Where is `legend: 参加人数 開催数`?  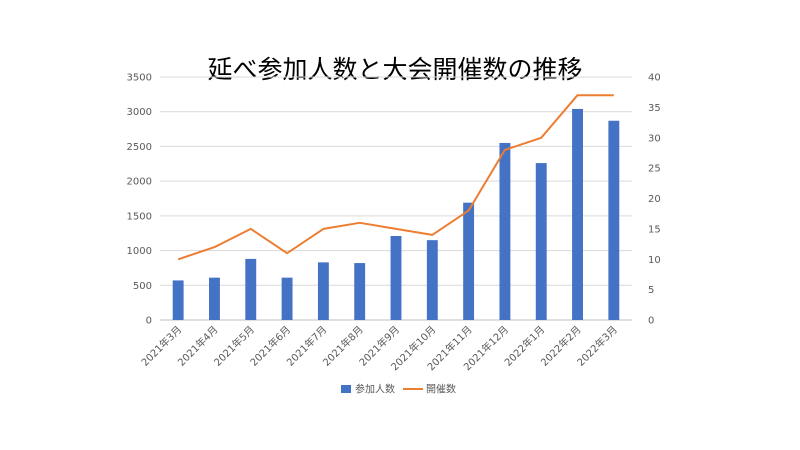 legend: 参加人数 開催数 is located at coordinates (398, 389).